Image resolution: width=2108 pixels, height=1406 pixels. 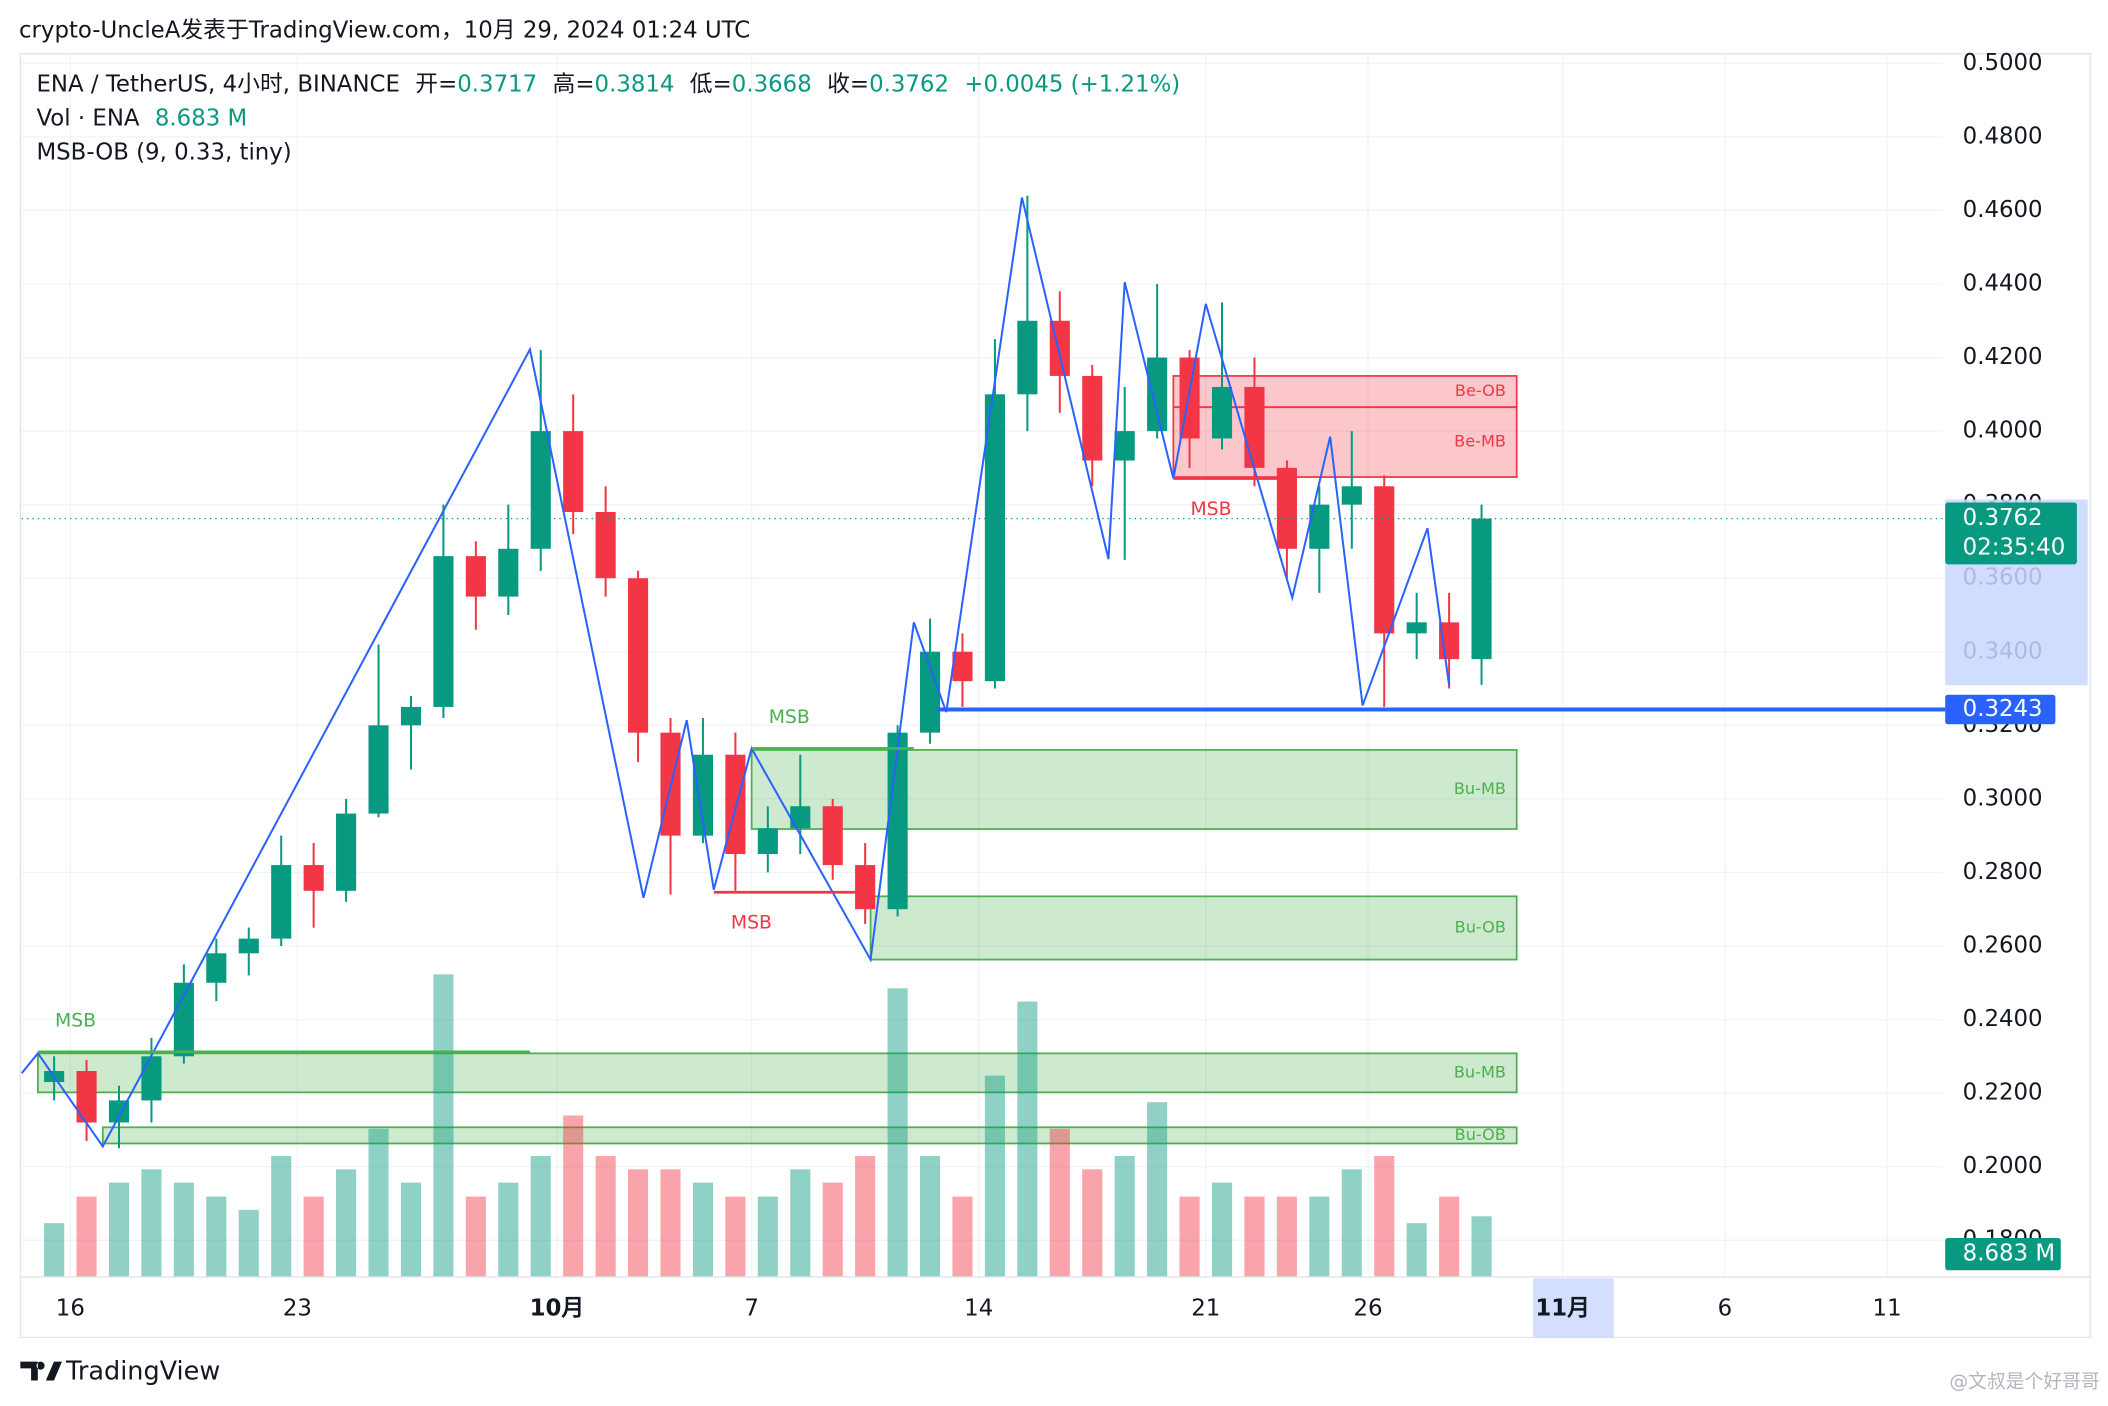 I want to click on low-label: 低=, so click(x=711, y=84).